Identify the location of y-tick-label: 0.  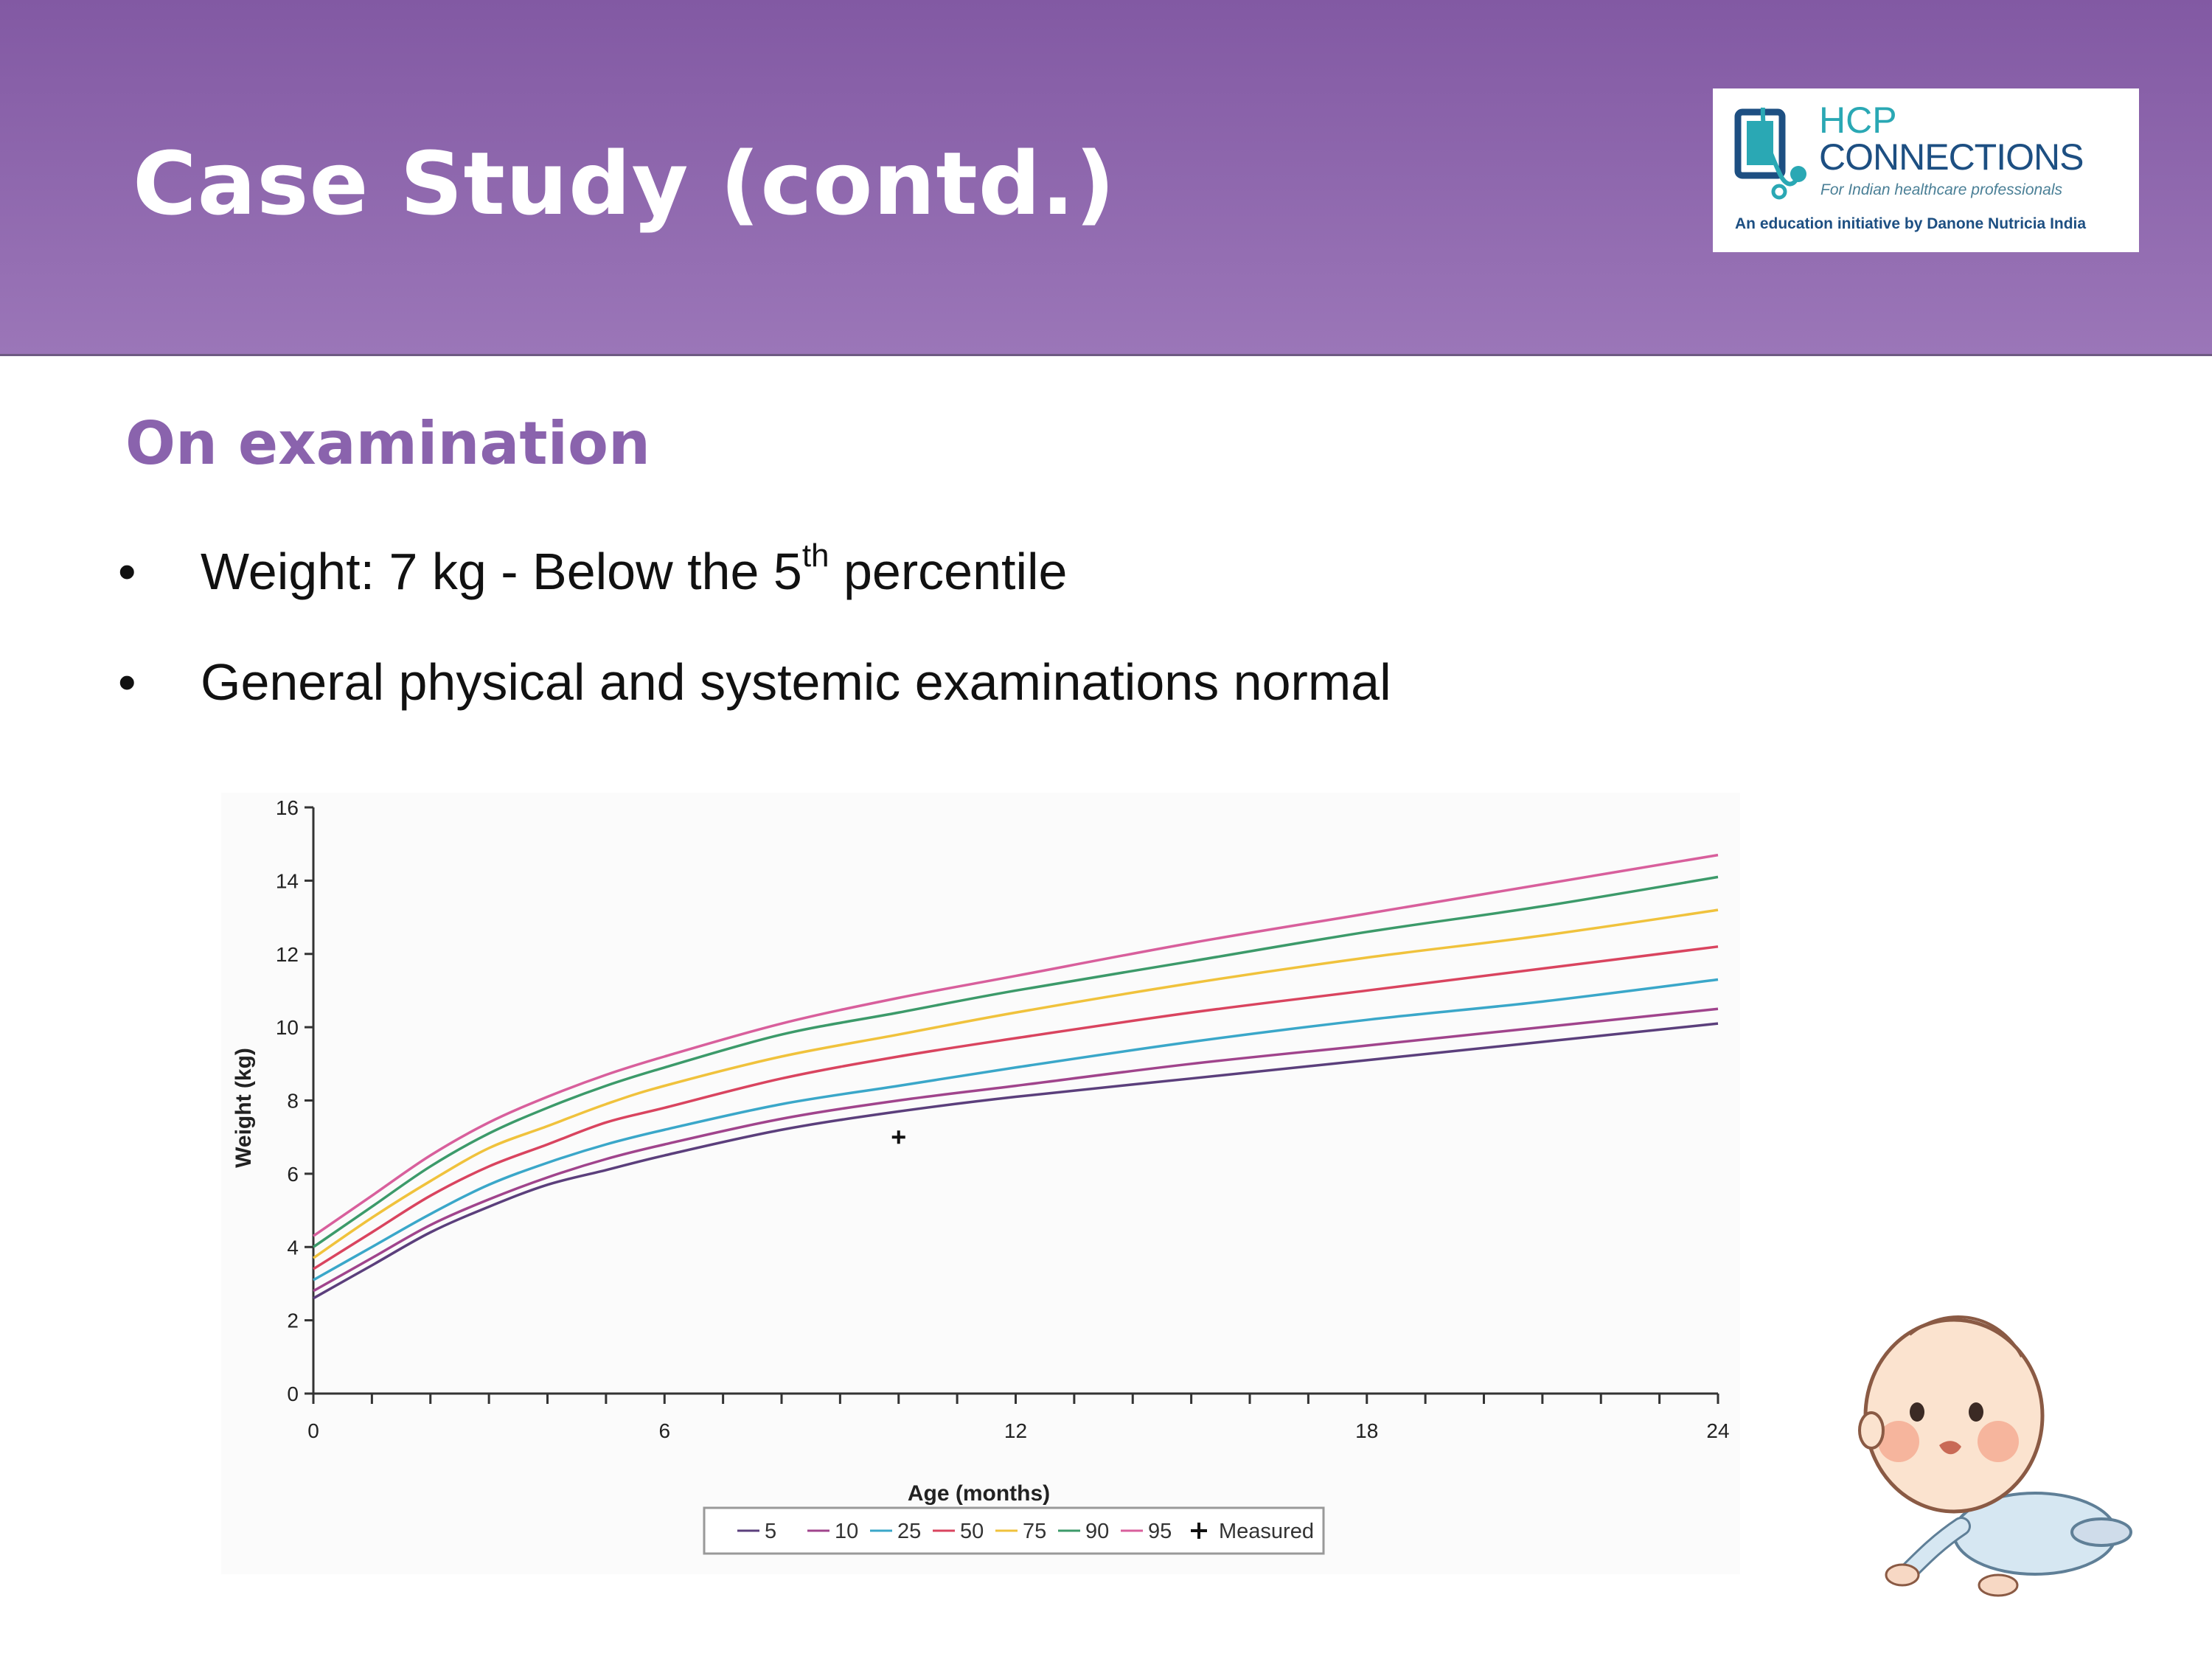
(293, 1393).